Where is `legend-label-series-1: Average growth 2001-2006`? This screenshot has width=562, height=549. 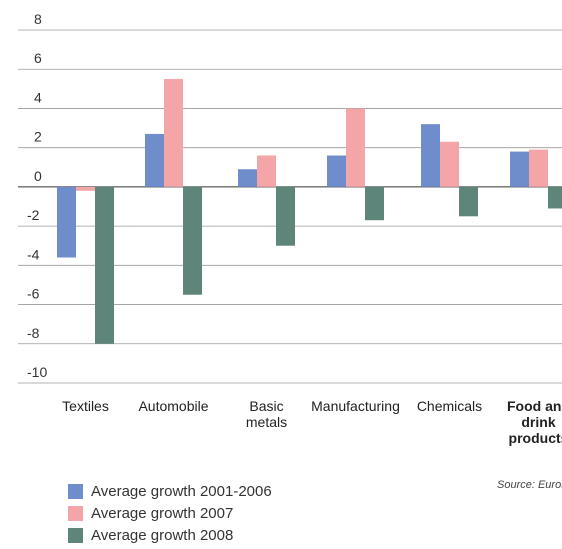 legend-label-series-1: Average growth 2001-2006 is located at coordinates (181, 491).